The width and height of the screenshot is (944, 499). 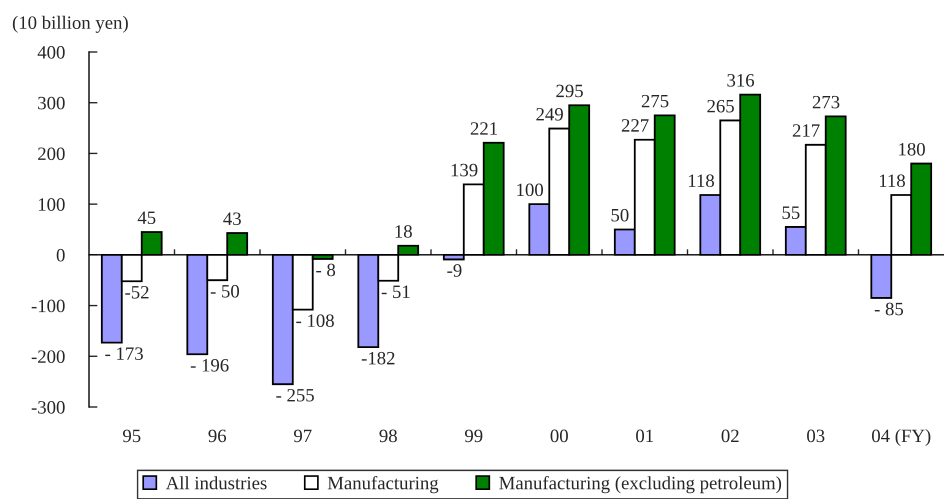 I want to click on data-label: - 255, so click(x=295, y=395).